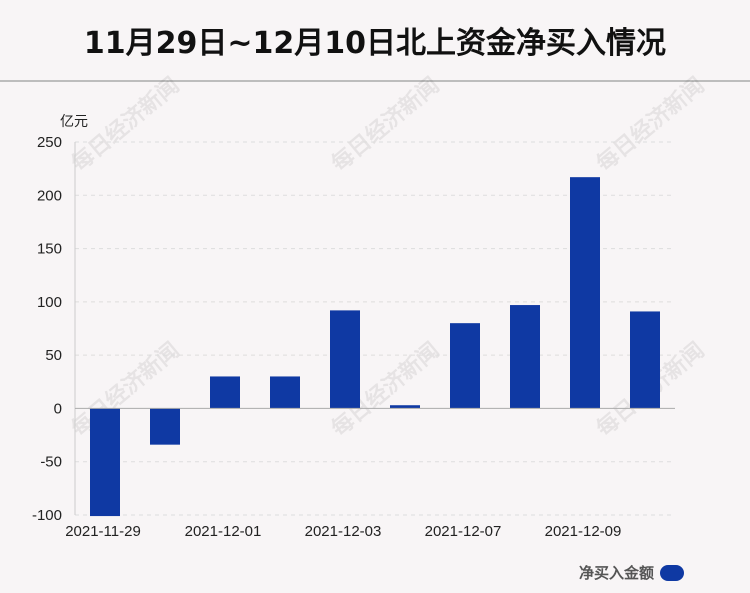 This screenshot has width=750, height=593. I want to click on y-tick-label: 150, so click(49, 249).